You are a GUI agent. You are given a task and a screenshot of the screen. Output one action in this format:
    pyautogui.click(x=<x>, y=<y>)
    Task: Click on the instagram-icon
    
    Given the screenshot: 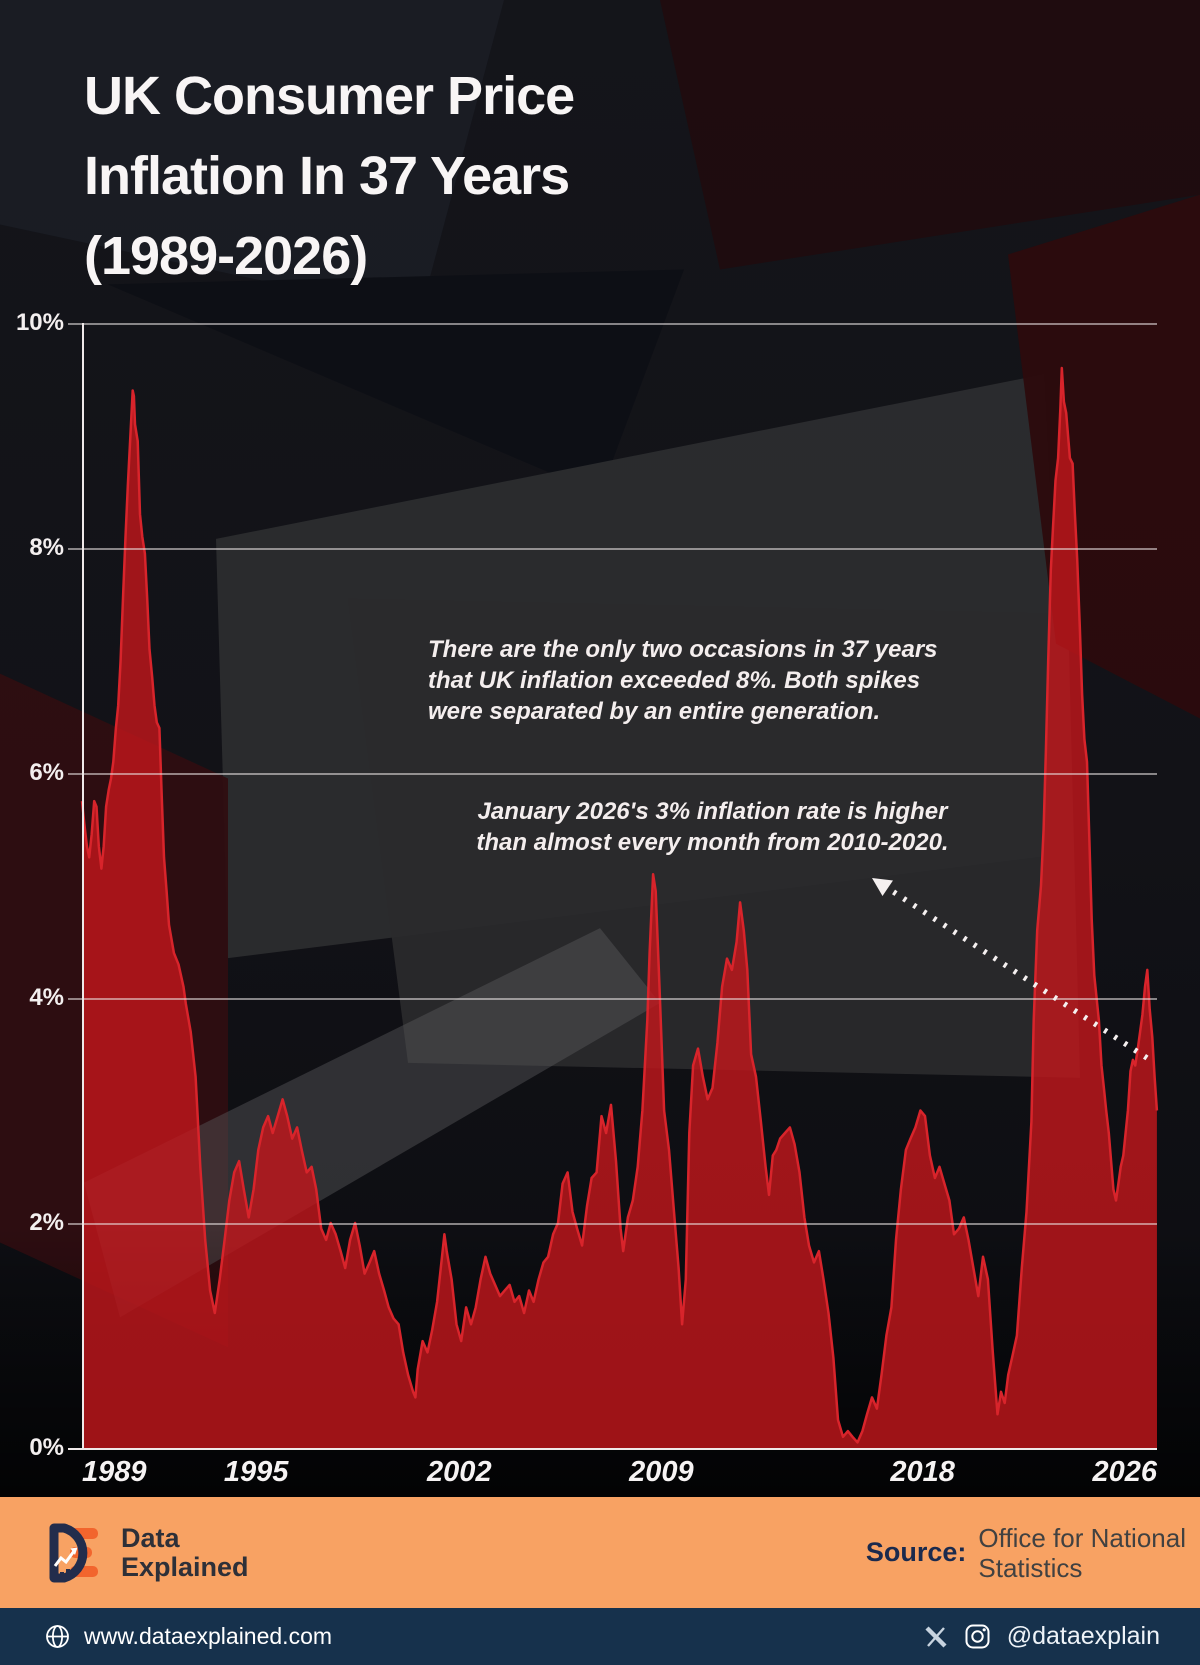 What is the action you would take?
    pyautogui.click(x=977, y=1636)
    